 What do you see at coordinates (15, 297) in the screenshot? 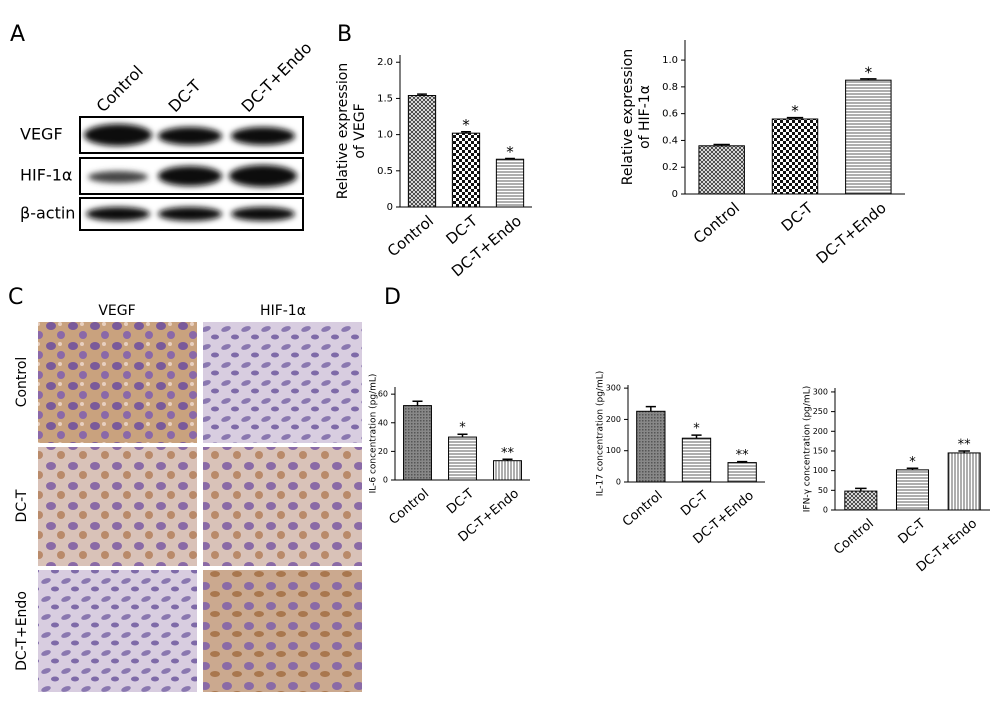
I see `panel-label: C` at bounding box center [15, 297].